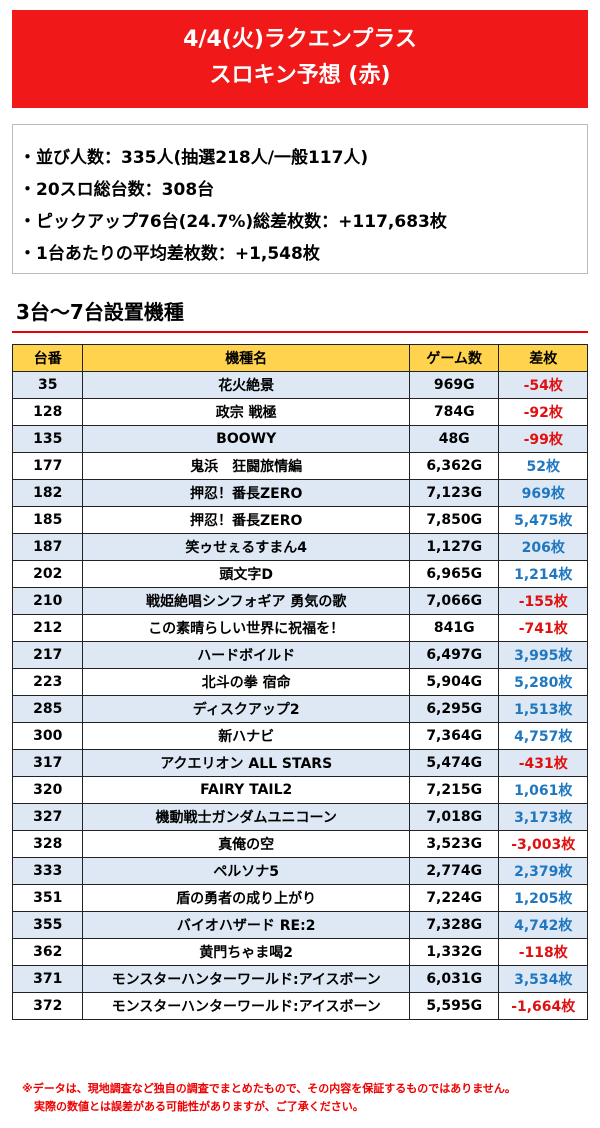 This screenshot has width=600, height=1128. Describe the element at coordinates (454, 628) in the screenshot. I see `table-cell: 841G` at that location.